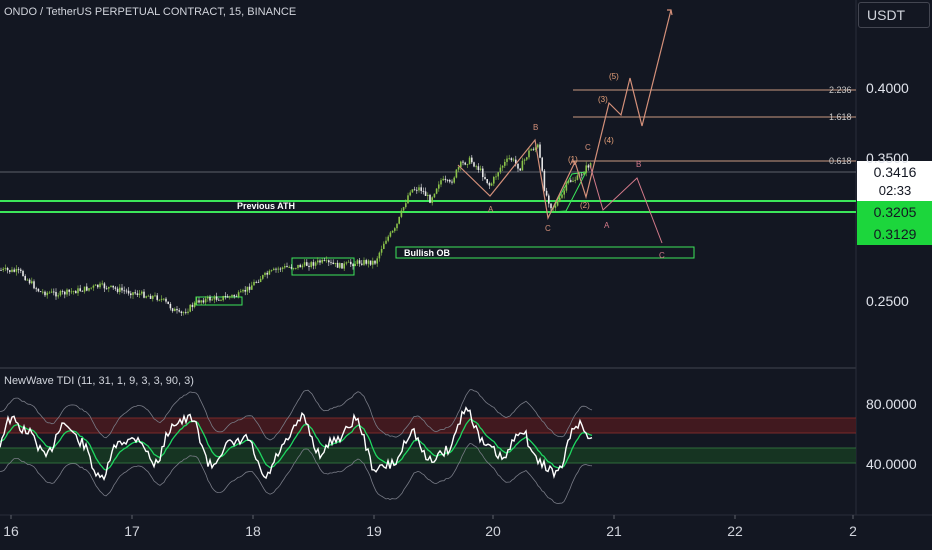 The image size is (932, 550). What do you see at coordinates (573, 159) in the screenshot?
I see `wave-label-1: (1)` at bounding box center [573, 159].